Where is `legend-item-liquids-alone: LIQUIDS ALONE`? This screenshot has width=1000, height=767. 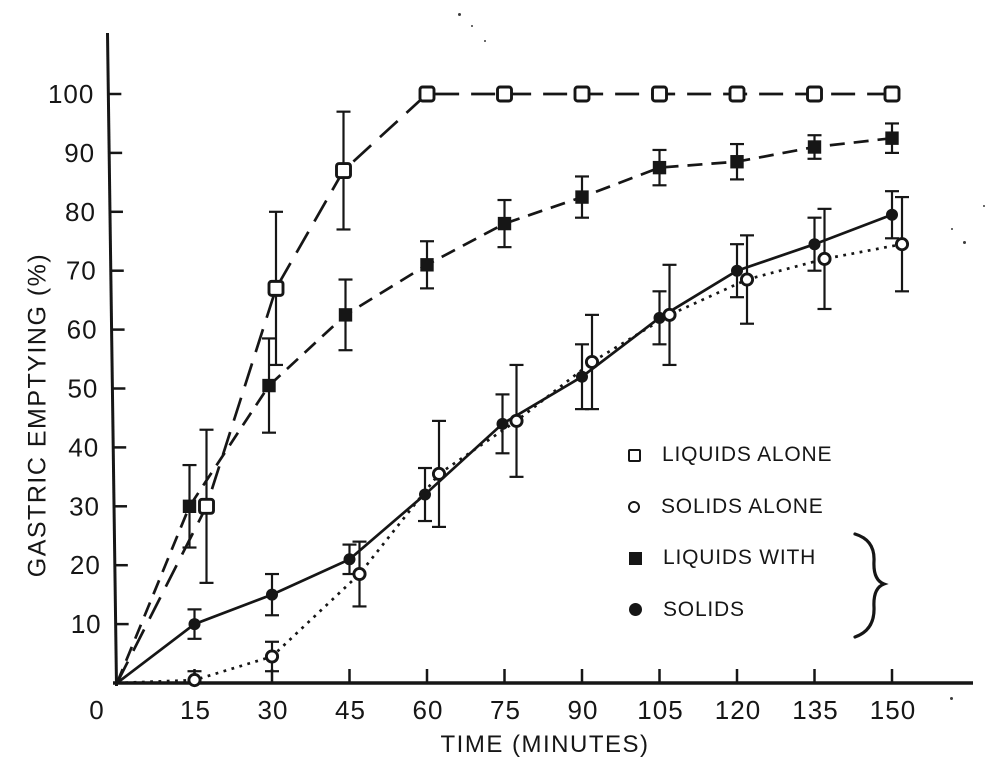 legend-item-liquids-alone: LIQUIDS ALONE is located at coordinates (773, 455).